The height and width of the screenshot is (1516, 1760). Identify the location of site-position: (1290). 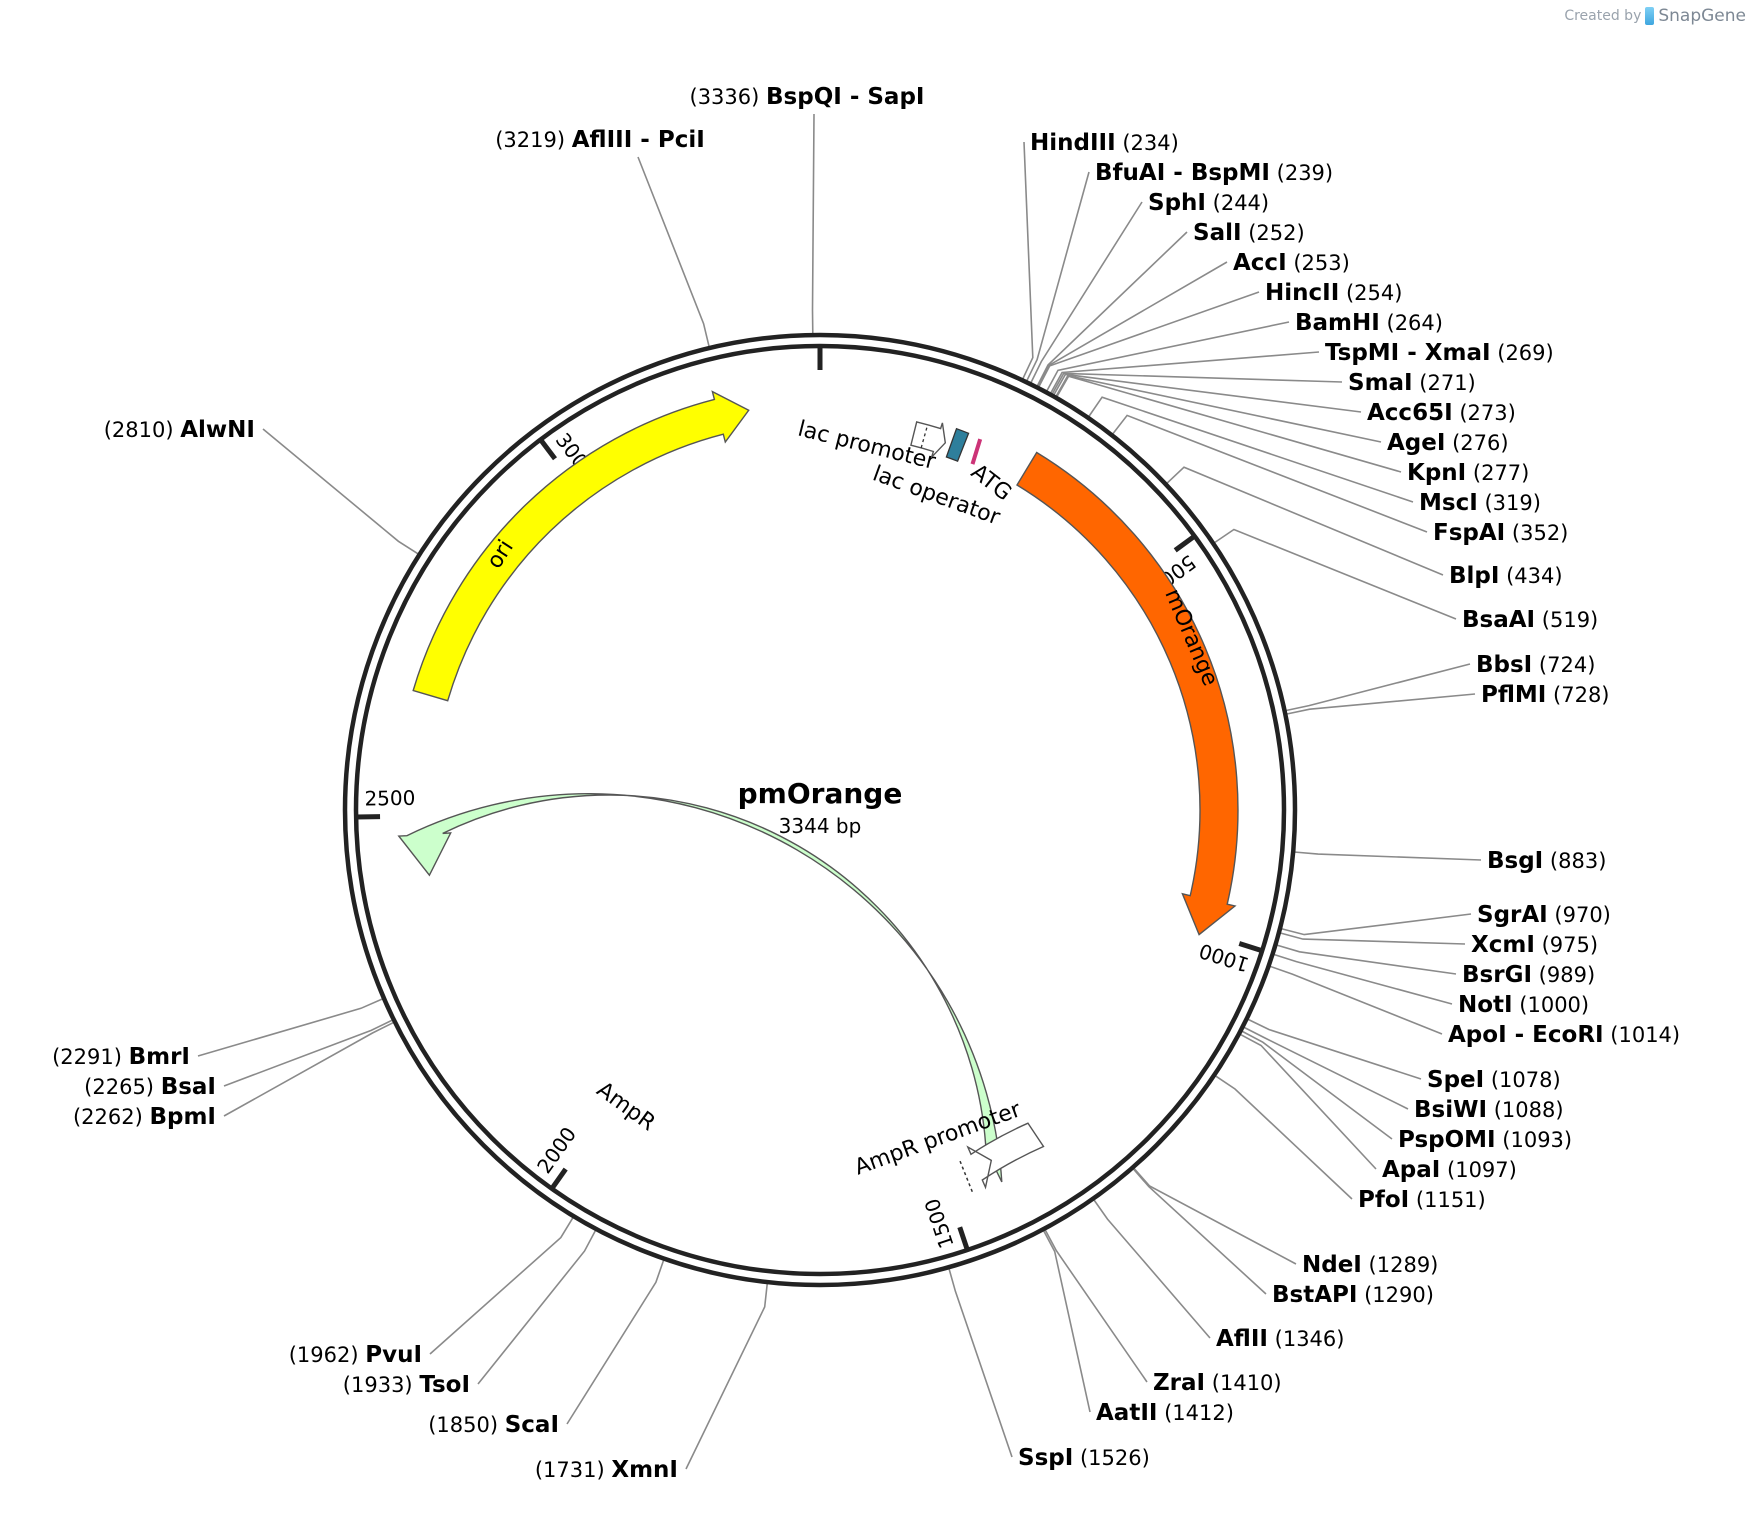
(1395, 1295).